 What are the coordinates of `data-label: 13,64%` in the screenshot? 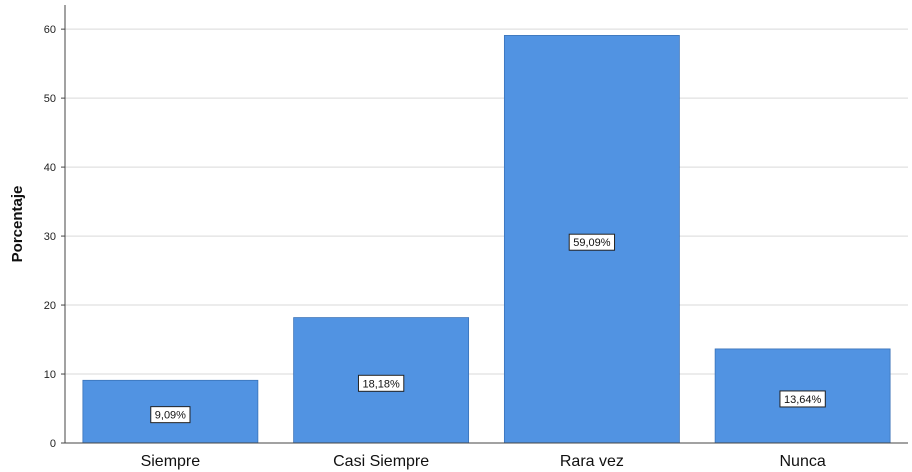 It's located at (802, 399).